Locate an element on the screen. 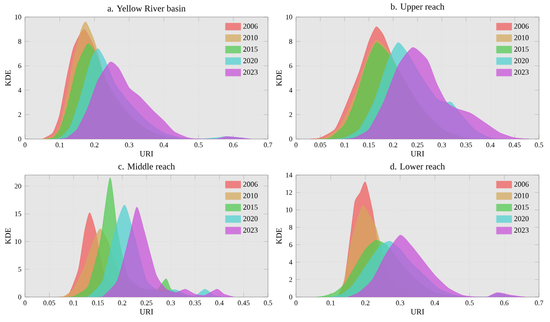  chart-title: b. Upper reach is located at coordinates (417, 7).